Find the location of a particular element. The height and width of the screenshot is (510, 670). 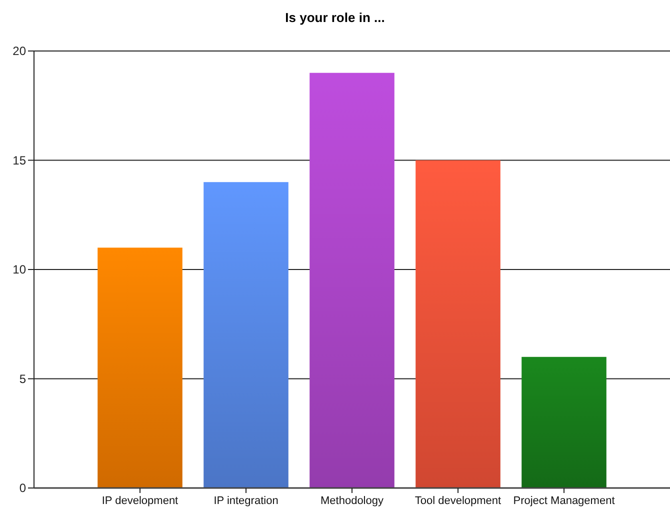

y-tick-label: 15 is located at coordinates (19, 160).